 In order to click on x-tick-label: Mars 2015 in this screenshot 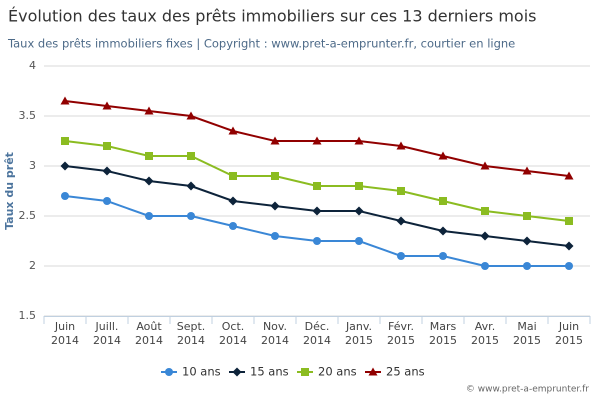, I will do `click(443, 333)`.